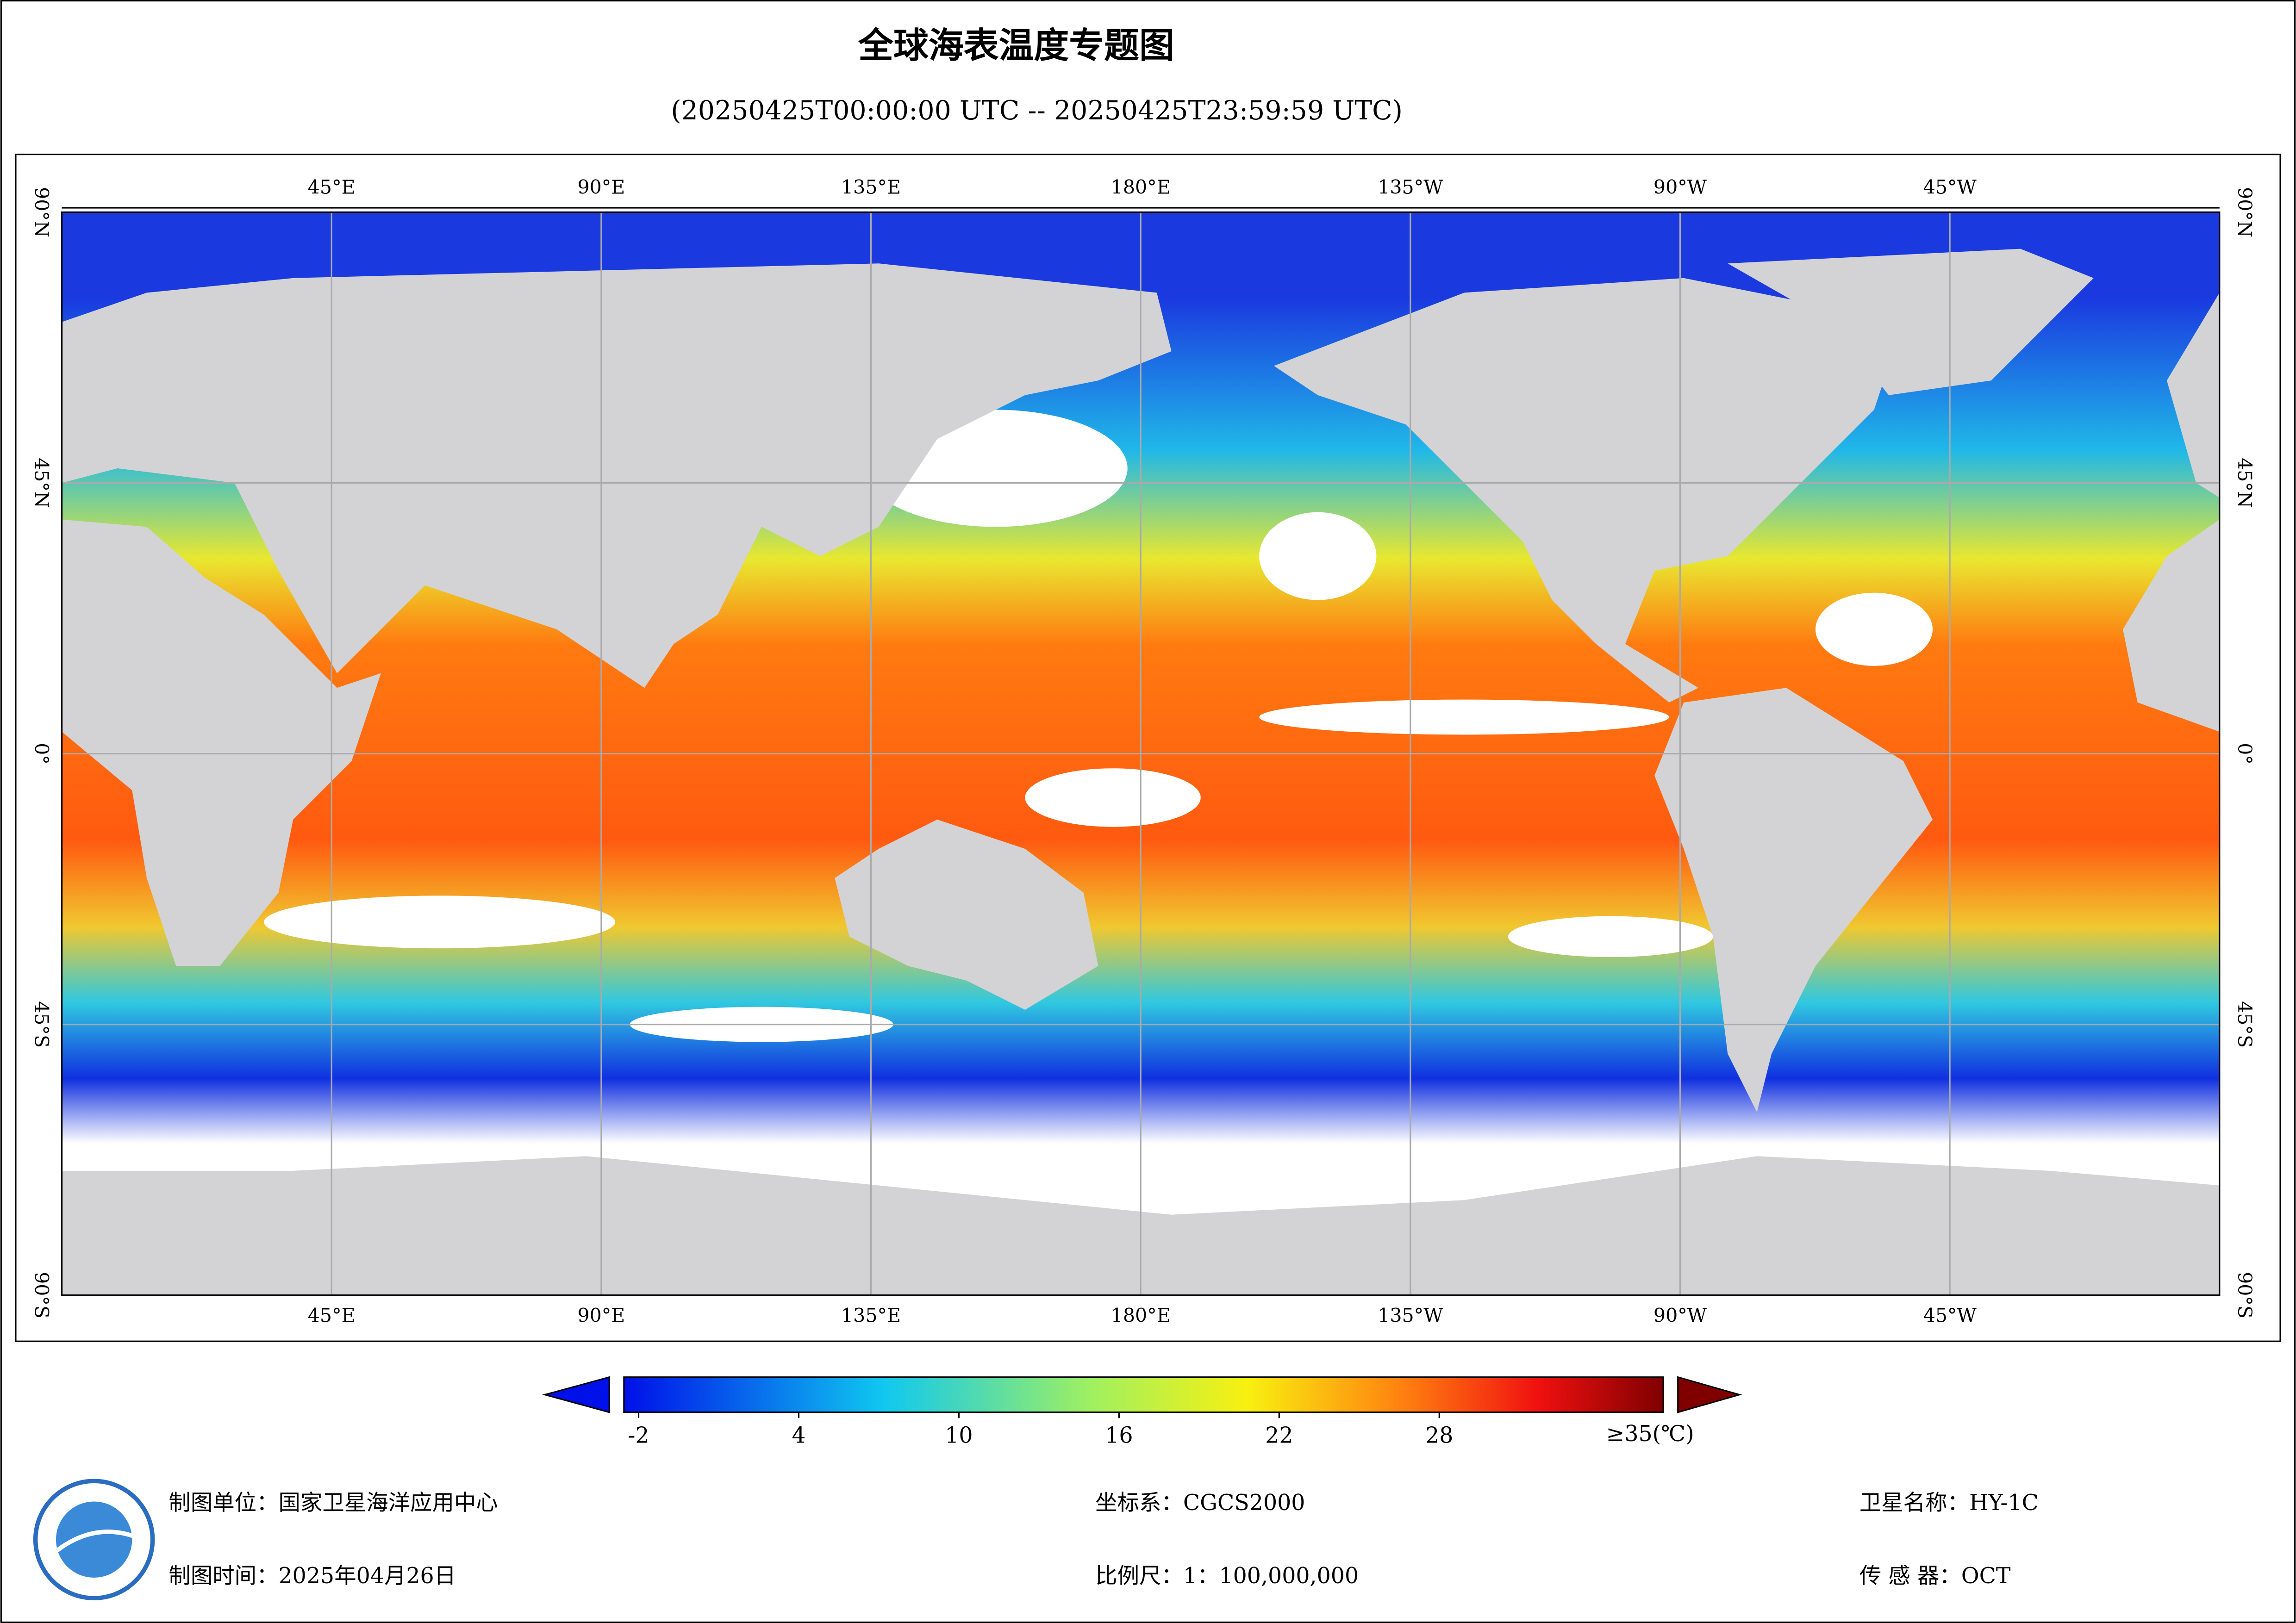  I want to click on footer-sensor: 传 感 器：OCT, so click(1935, 1576).